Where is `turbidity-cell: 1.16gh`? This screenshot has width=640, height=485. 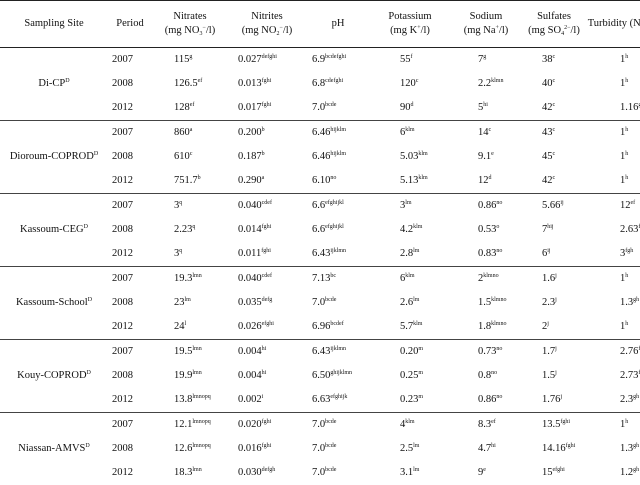 turbidity-cell: 1.16gh is located at coordinates (613, 108).